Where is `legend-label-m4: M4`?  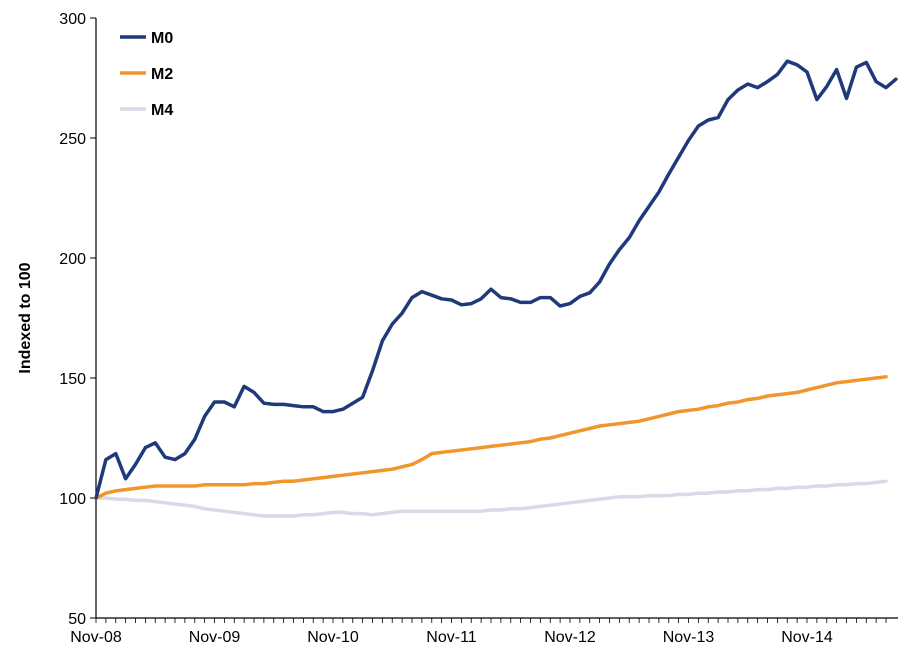
legend-label-m4: M4 is located at coordinates (162, 110).